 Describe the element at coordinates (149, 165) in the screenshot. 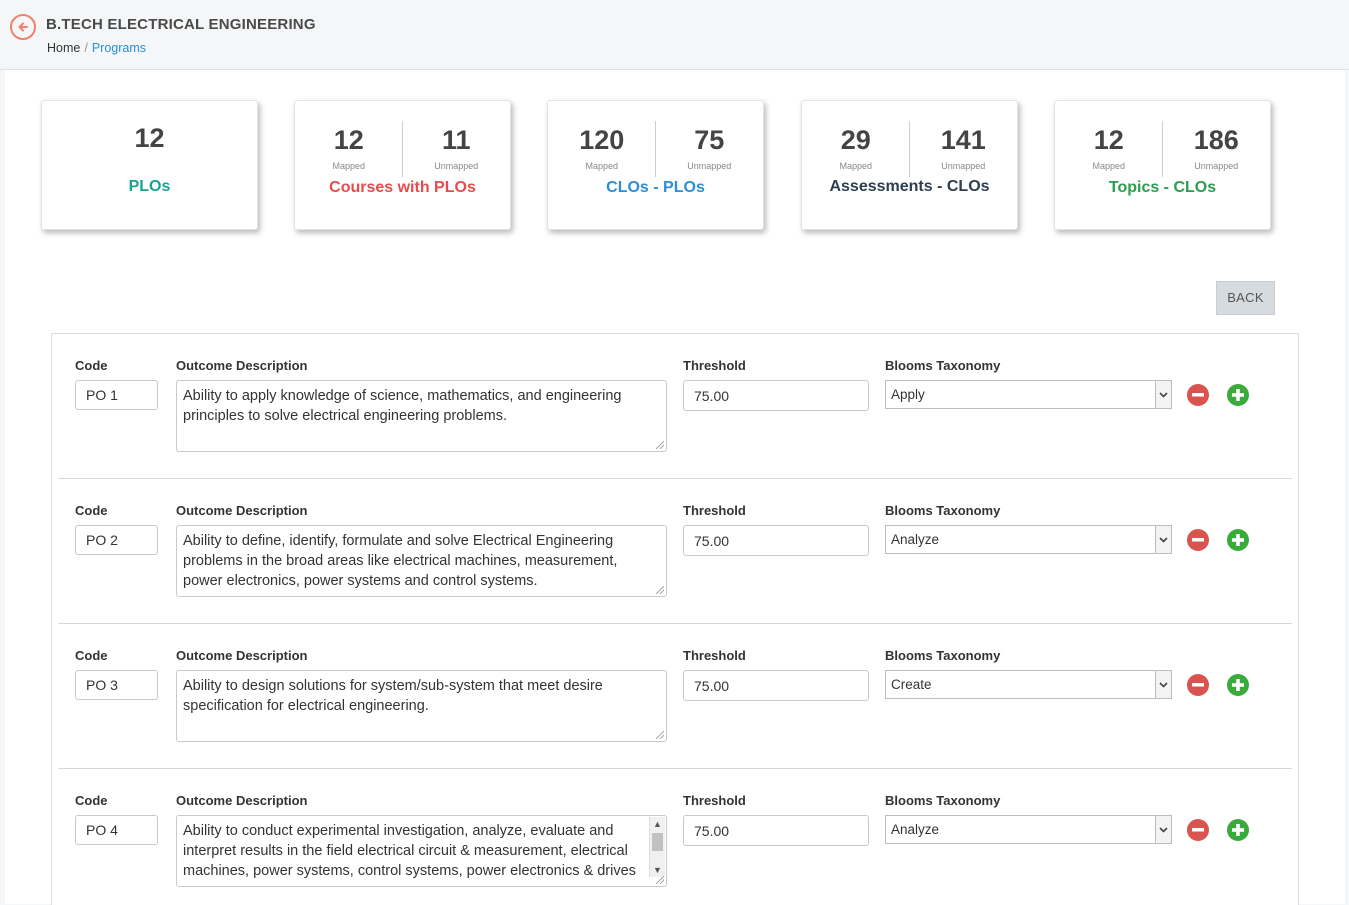

I see `stat-card-plos: 12 PLOs` at that location.